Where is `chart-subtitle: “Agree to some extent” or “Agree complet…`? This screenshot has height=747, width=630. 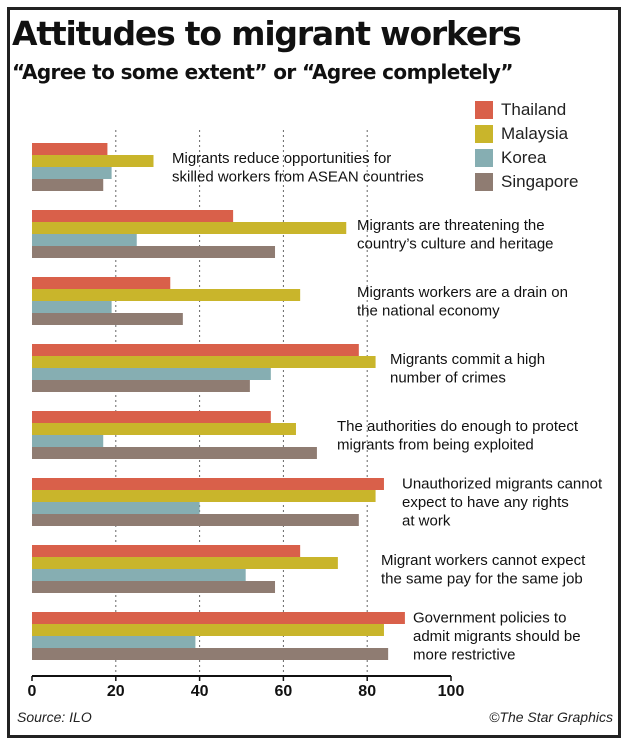
chart-subtitle: “Agree to some extent” or “Agree complet… is located at coordinates (263, 72).